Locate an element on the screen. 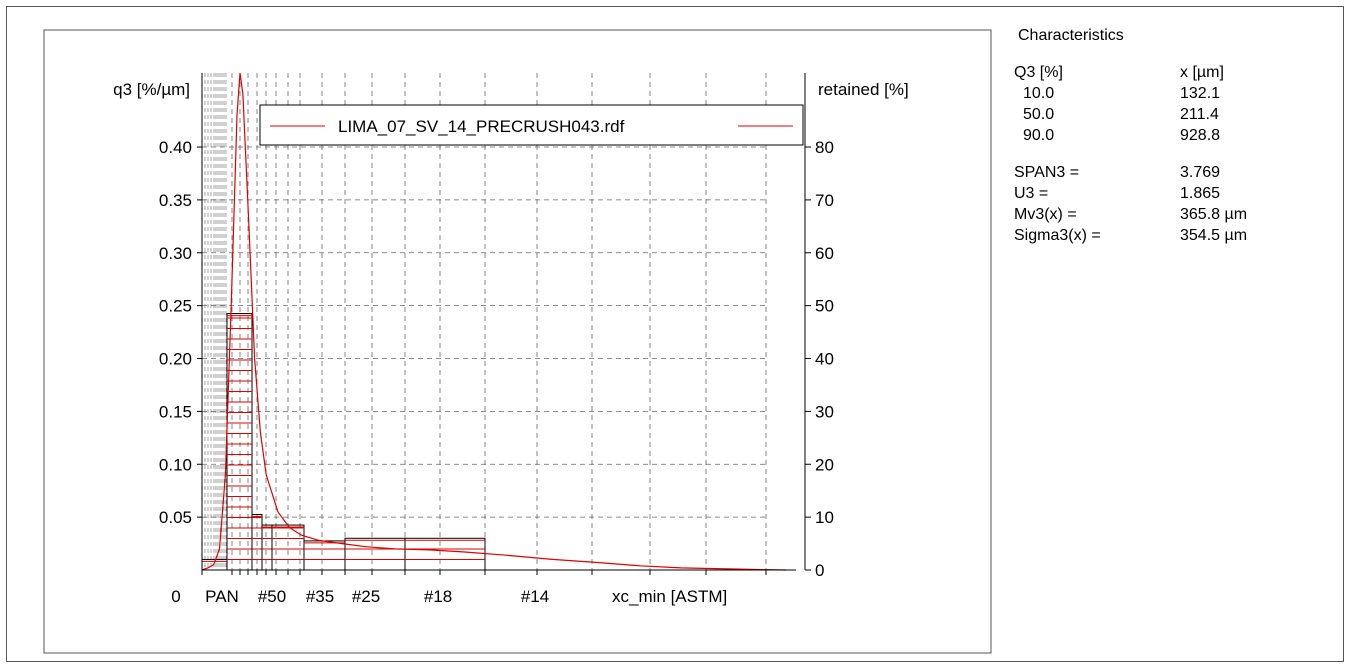  x-column-header: x [µm] is located at coordinates (1202, 72).